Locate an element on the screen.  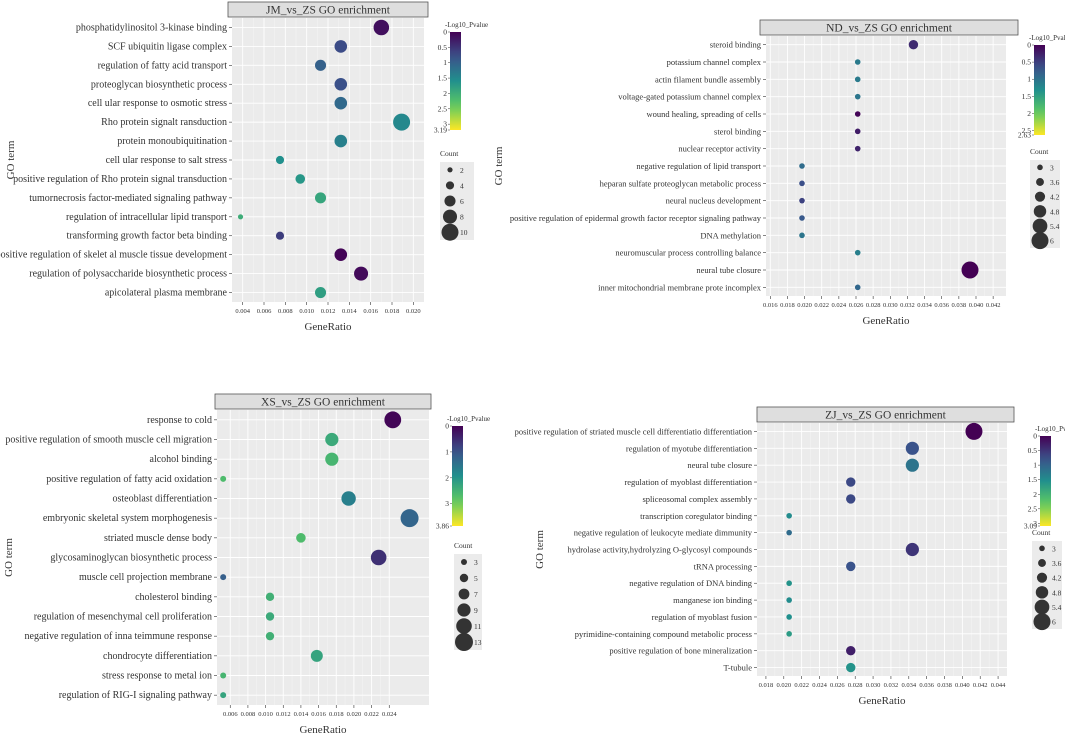
y-tick-label: spliceosomal complex assembly is located at coordinates (697, 499).